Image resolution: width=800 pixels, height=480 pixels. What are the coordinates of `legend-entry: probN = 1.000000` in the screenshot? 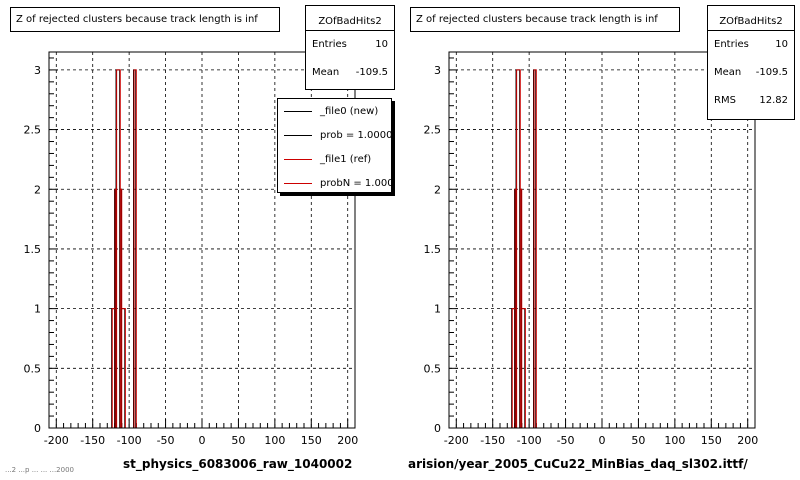 It's located at (334, 181).